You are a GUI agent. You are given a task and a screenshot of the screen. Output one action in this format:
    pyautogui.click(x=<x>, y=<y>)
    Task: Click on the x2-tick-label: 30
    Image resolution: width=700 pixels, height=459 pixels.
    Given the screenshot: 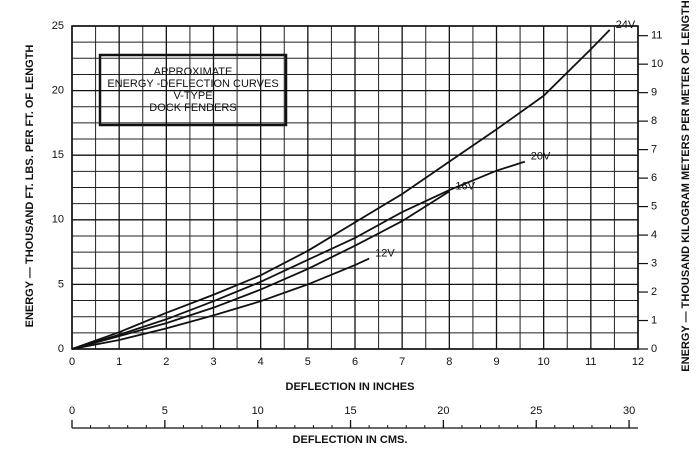 What is the action you would take?
    pyautogui.click(x=629, y=411)
    